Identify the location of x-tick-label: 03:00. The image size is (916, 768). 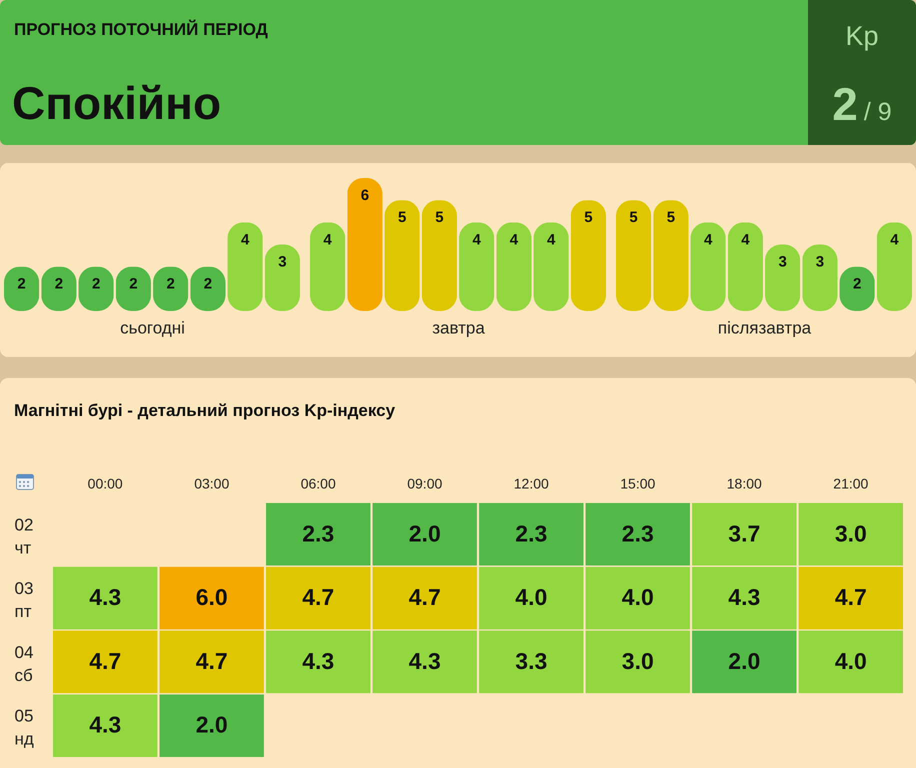
(212, 484).